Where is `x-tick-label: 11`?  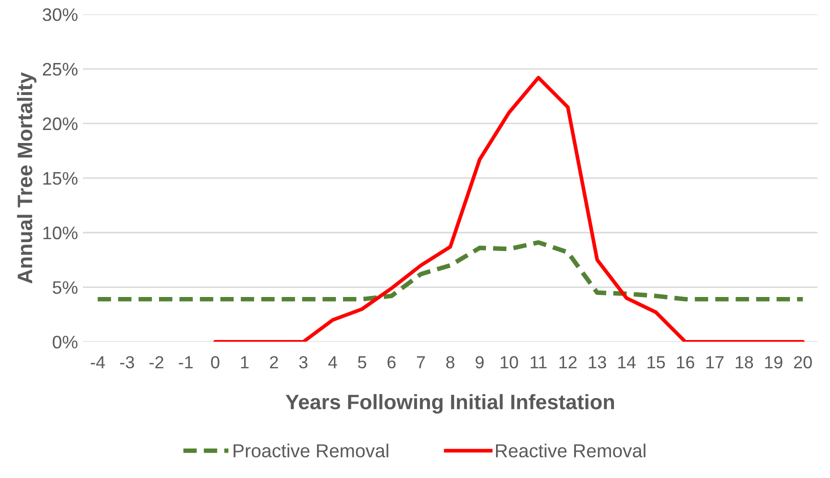 x-tick-label: 11 is located at coordinates (538, 362).